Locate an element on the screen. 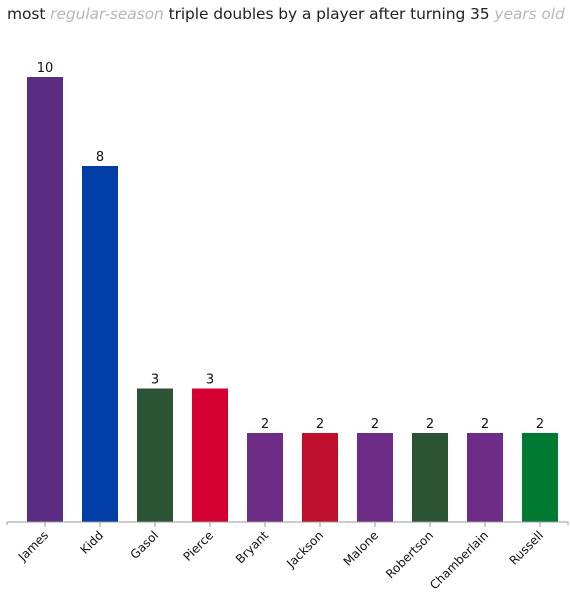 The height and width of the screenshot is (596, 570). bar-chamberlain is located at coordinates (485, 477).